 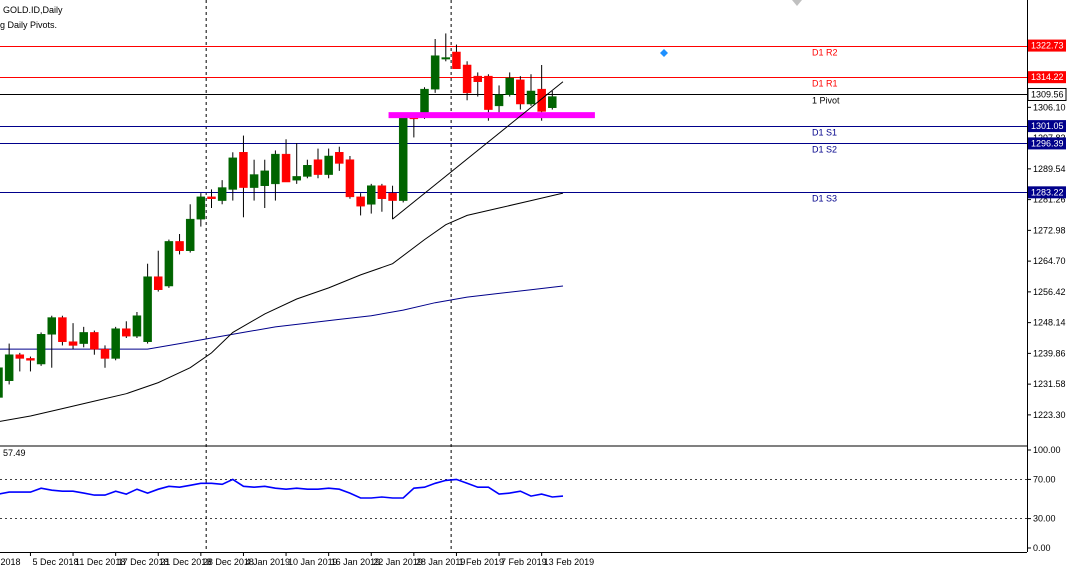 I want to click on date-tick-label: 5 Dec 2018, so click(x=55, y=562).